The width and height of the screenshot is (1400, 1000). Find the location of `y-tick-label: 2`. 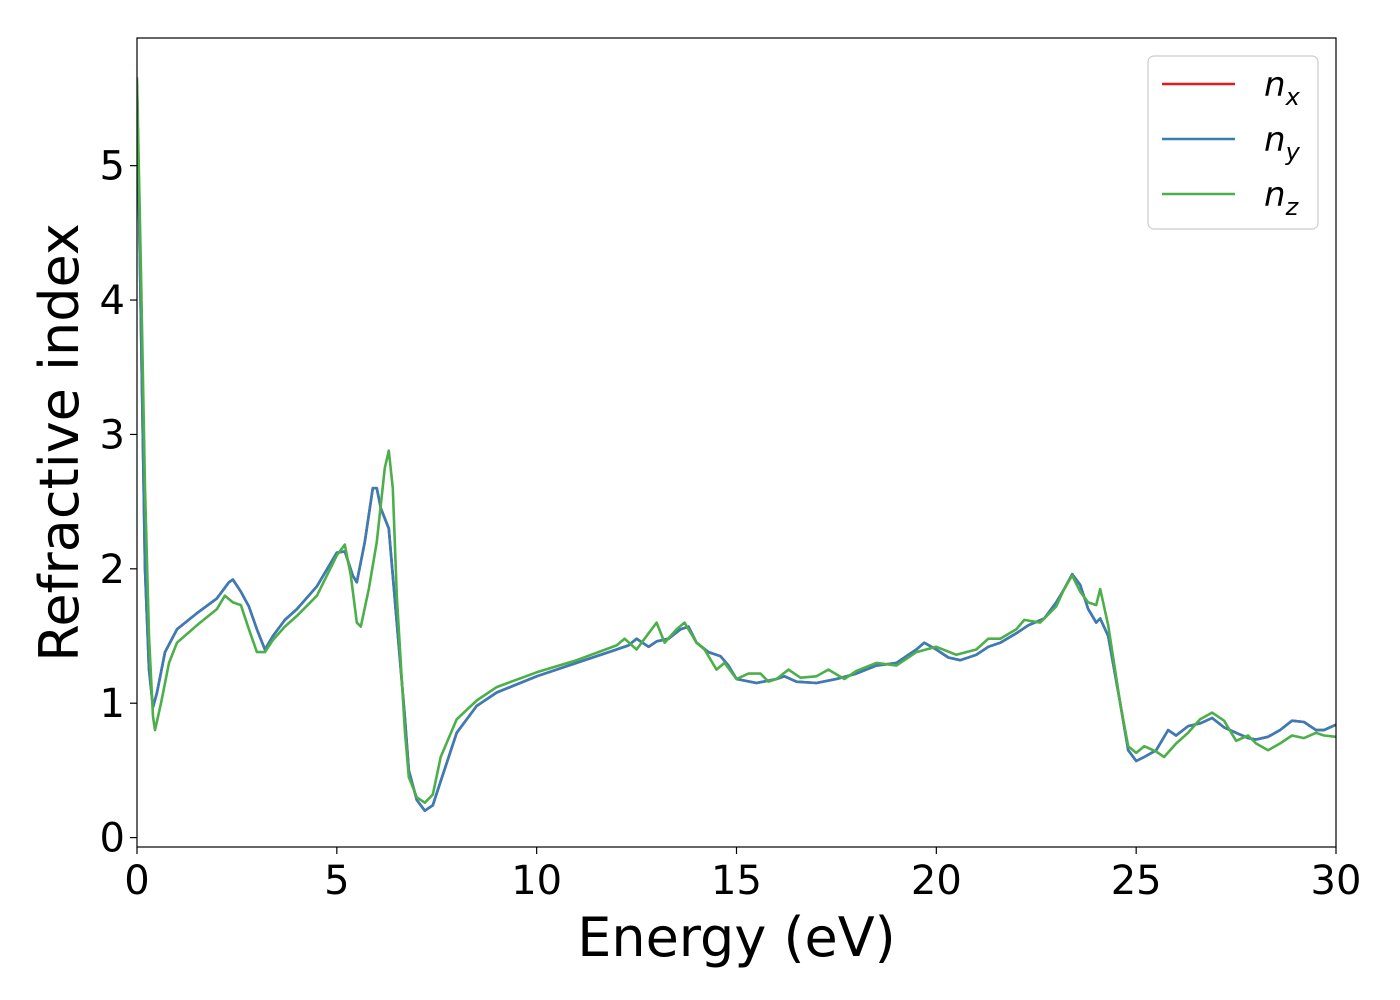

y-tick-label: 2 is located at coordinates (112, 570).